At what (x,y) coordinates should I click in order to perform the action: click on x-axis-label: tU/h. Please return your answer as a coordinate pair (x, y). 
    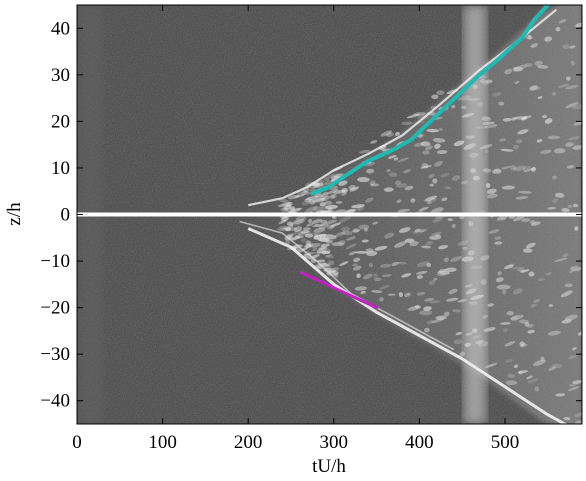
    Looking at the image, I should click on (329, 466).